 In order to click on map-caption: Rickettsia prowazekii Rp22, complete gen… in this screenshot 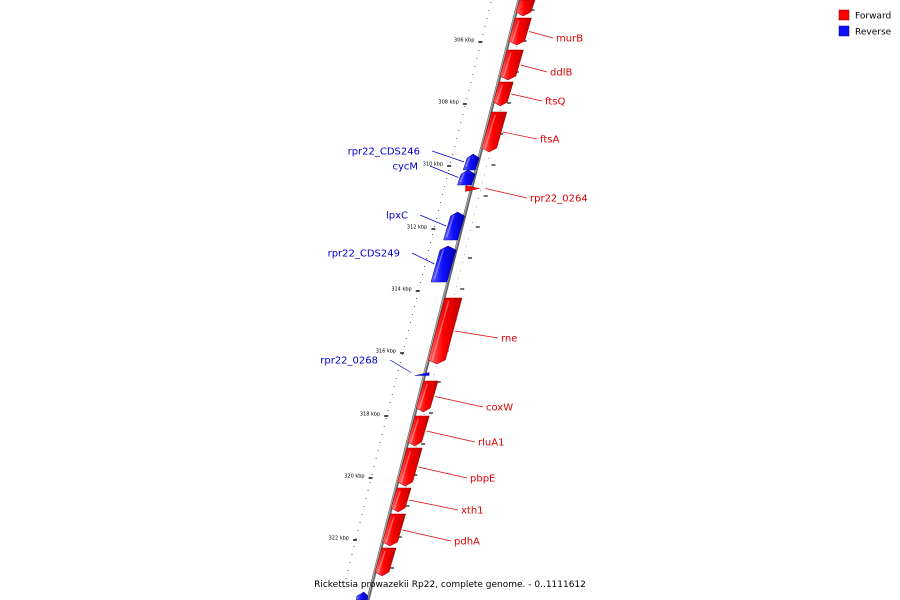, I will do `click(450, 585)`.